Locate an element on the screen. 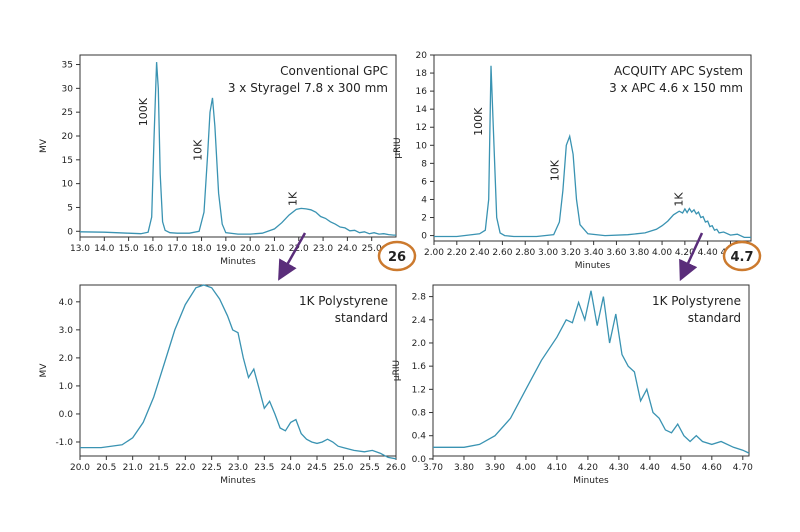  annotation-line: Conventional GPC is located at coordinates (334, 71).